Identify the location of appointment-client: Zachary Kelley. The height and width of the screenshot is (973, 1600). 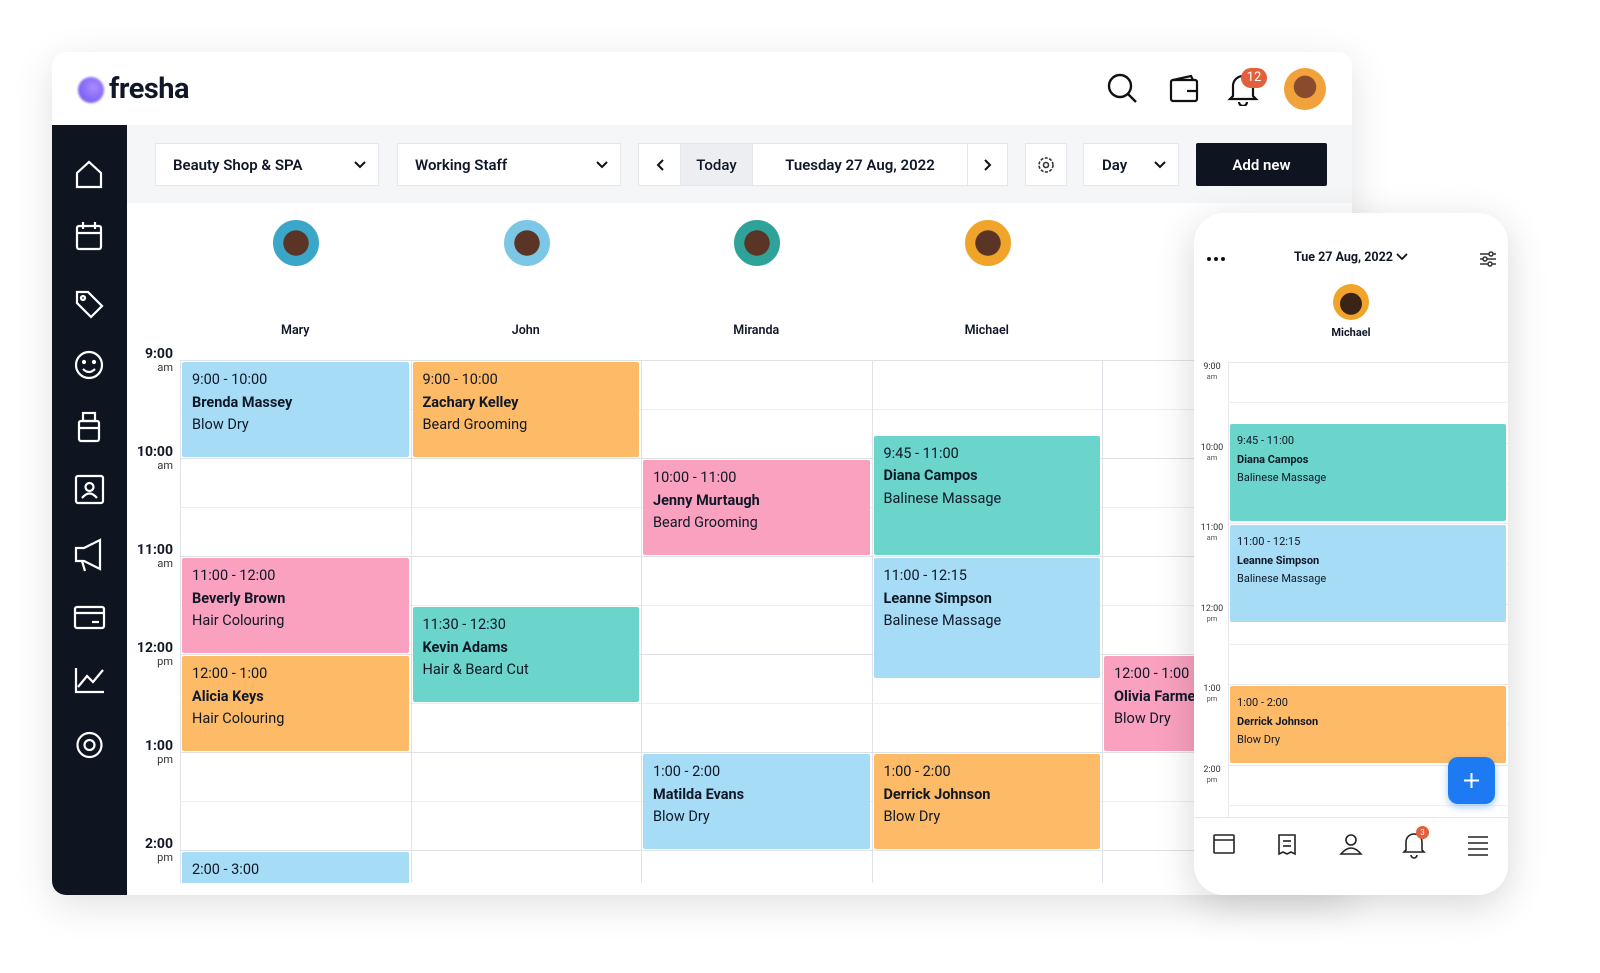
(470, 402).